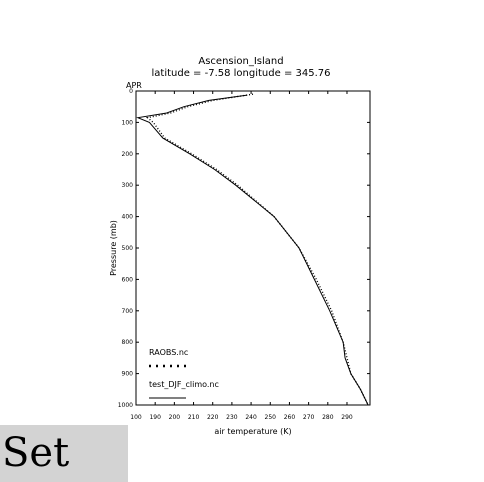  What do you see at coordinates (136, 417) in the screenshot?
I see `x-tick-label: 100` at bounding box center [136, 417].